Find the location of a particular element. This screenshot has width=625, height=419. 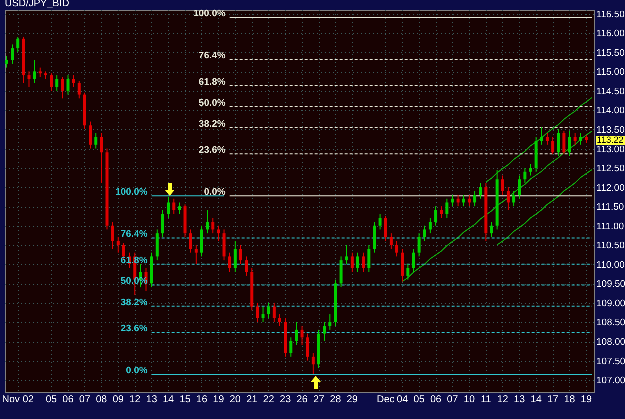

x-tick-label: 10 is located at coordinates (470, 400).